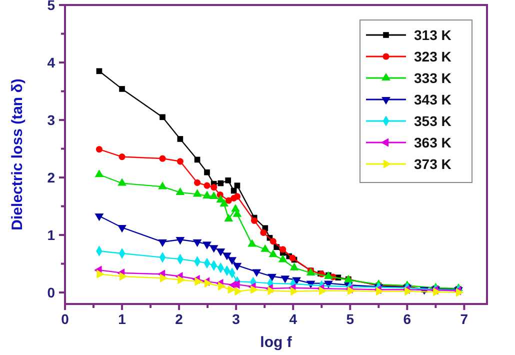  What do you see at coordinates (122, 319) in the screenshot?
I see `x-tick-label: 1` at bounding box center [122, 319].